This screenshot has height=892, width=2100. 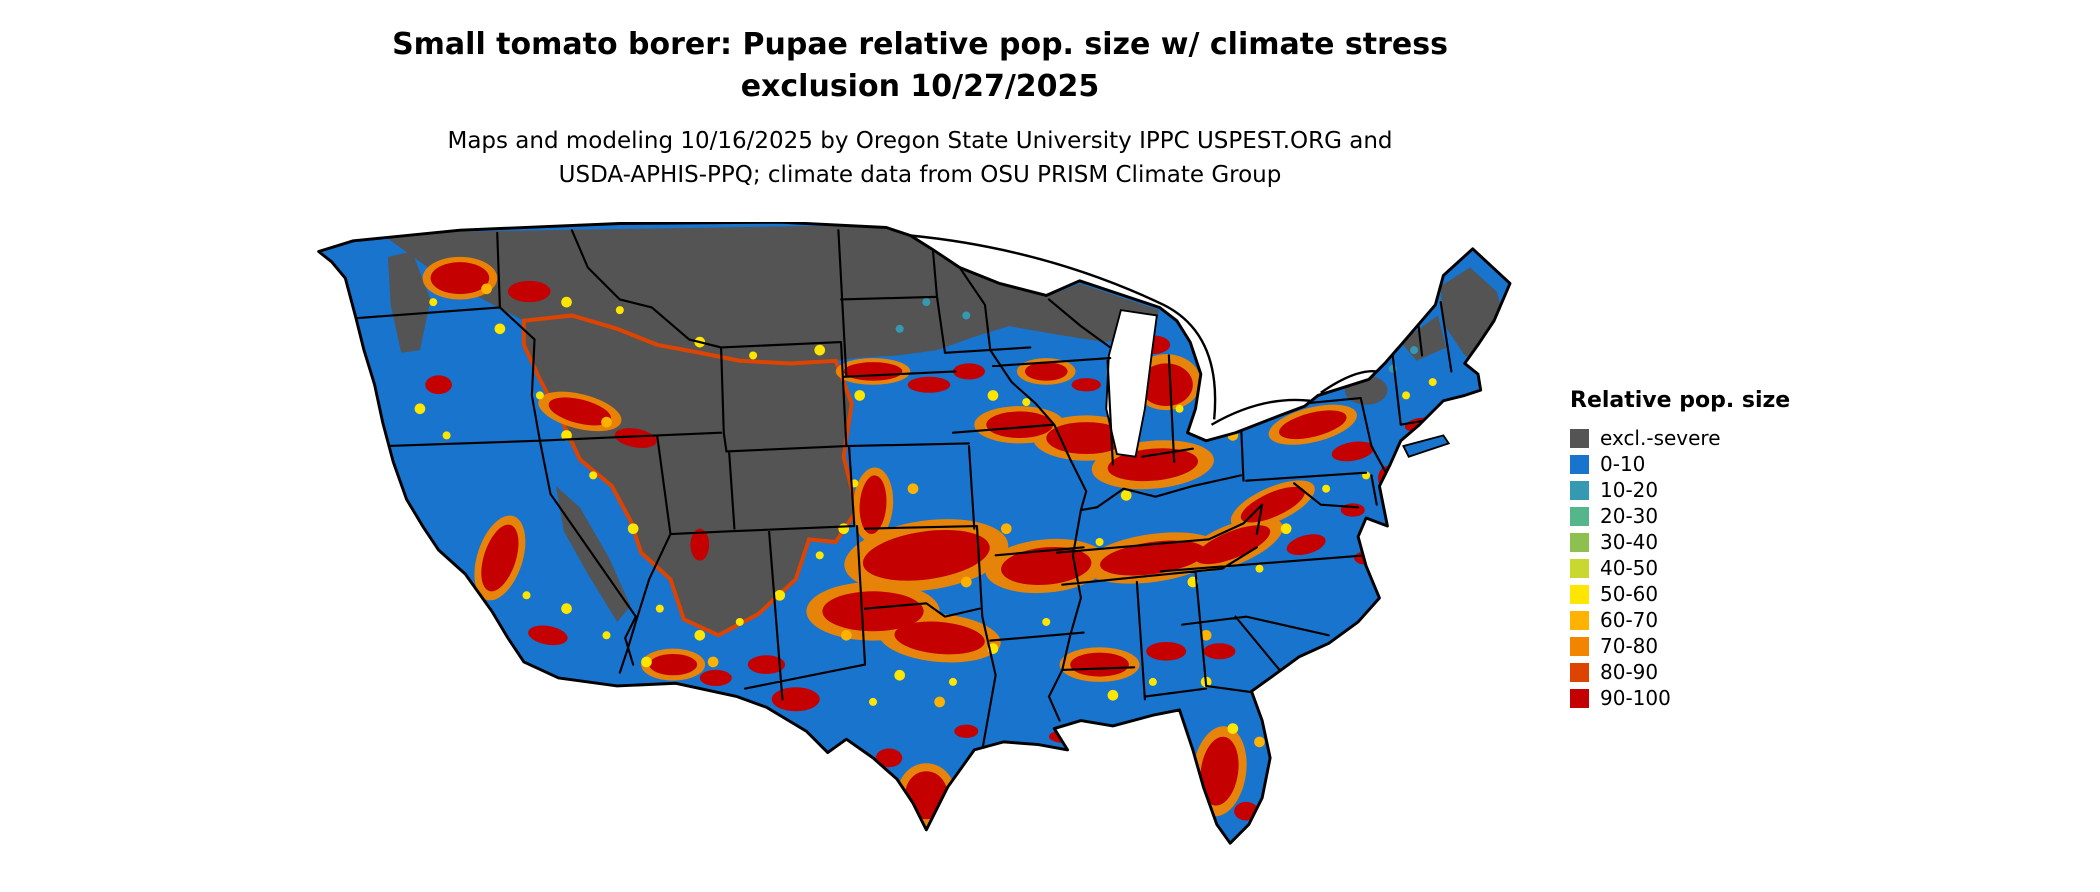 I want to click on legend-label: 0-10, so click(x=1623, y=464).